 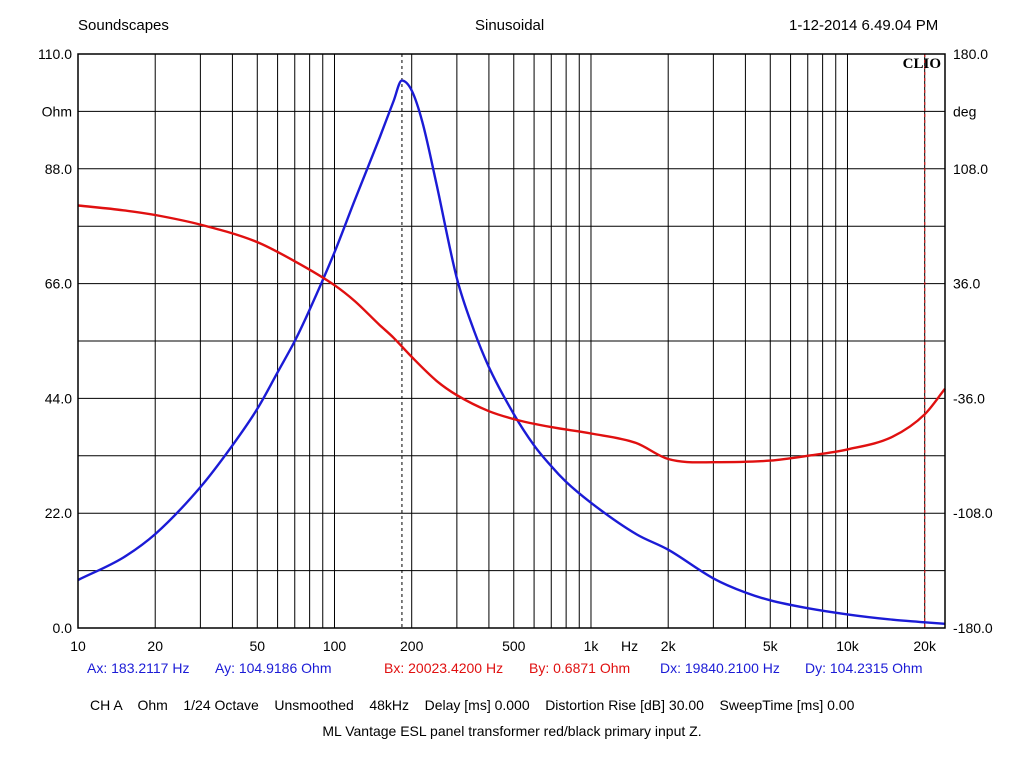 I want to click on left-tick-label: 110.0, so click(x=55, y=54).